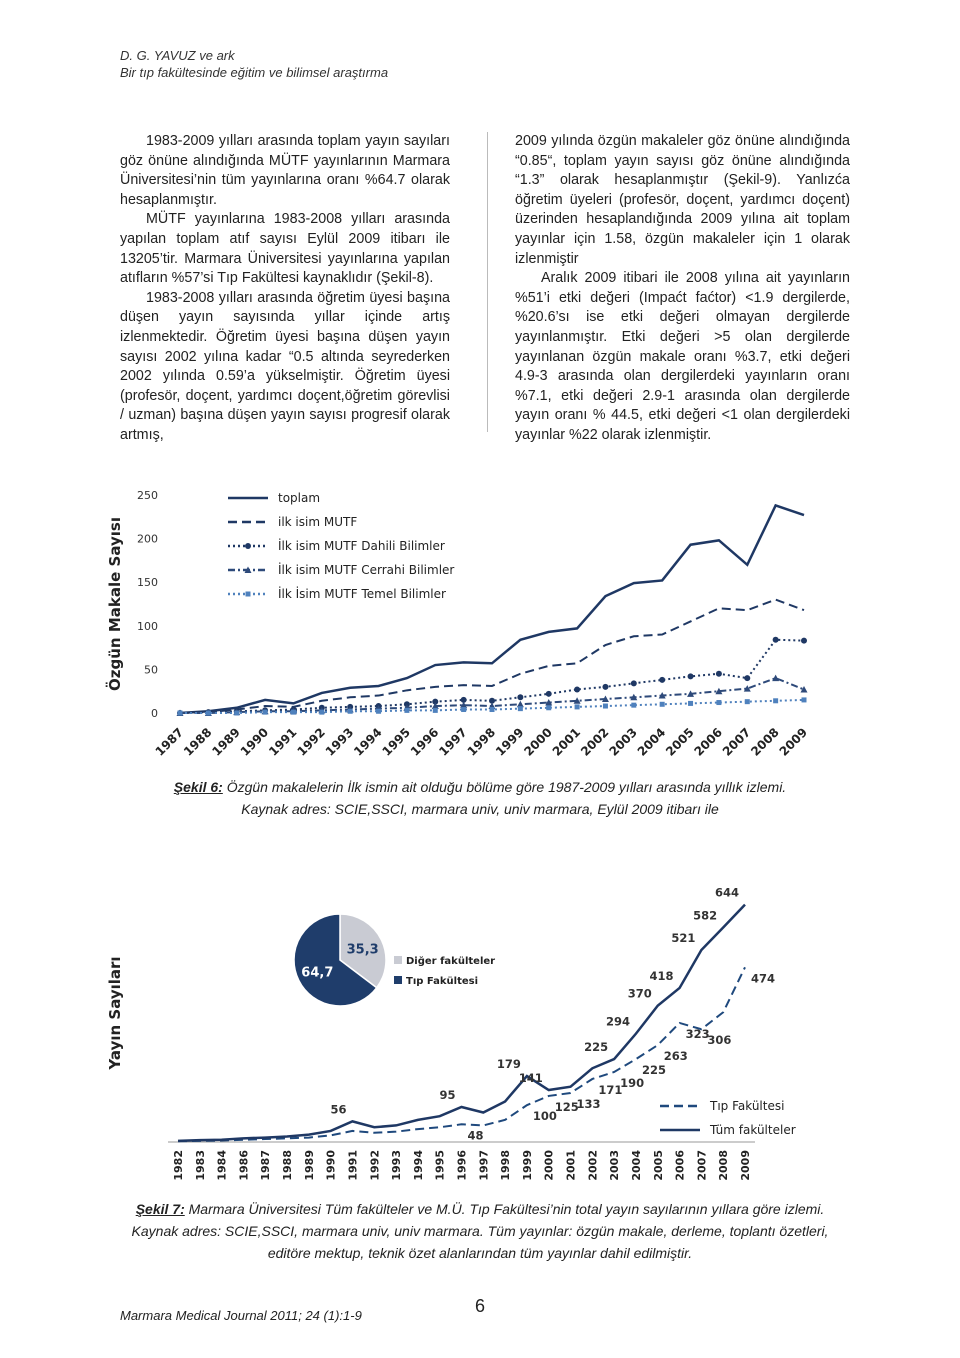 This screenshot has height=1358, width=960. What do you see at coordinates (610, 1090) in the screenshot?
I see `data-label: 171` at bounding box center [610, 1090].